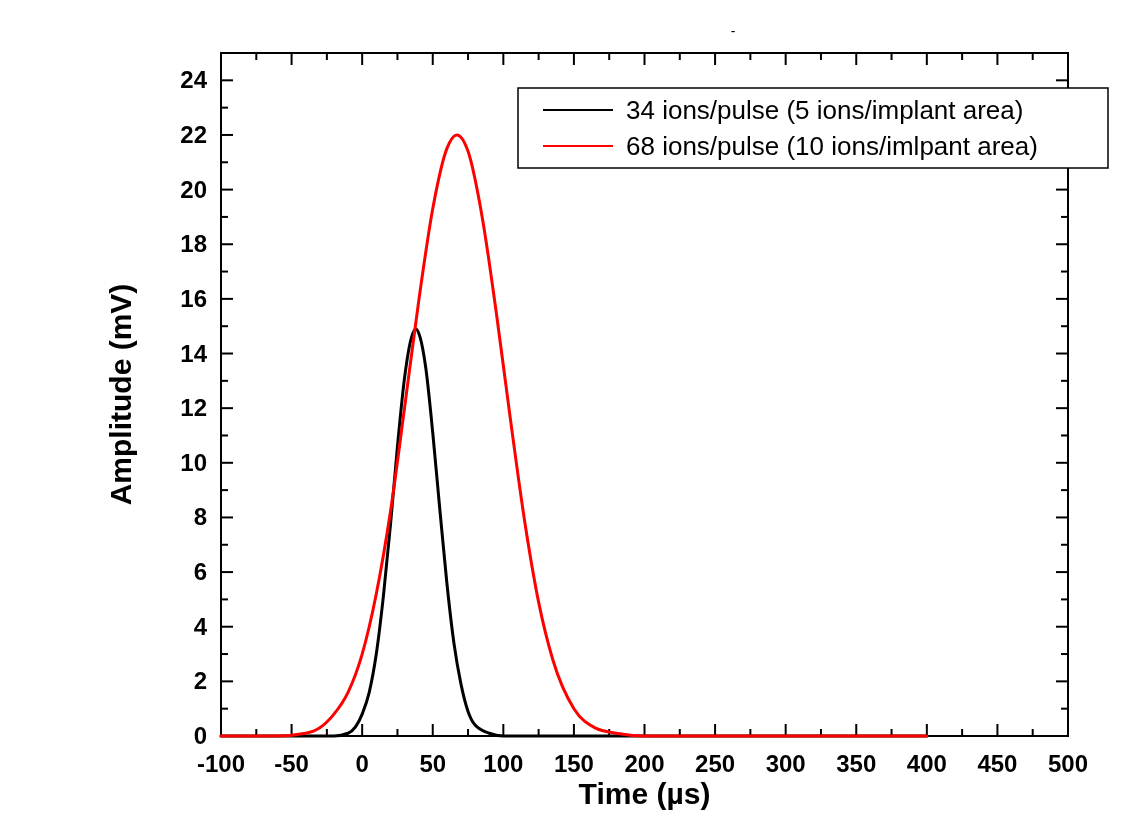 The height and width of the screenshot is (823, 1130). I want to click on x-tick-label: 150, so click(573, 763).